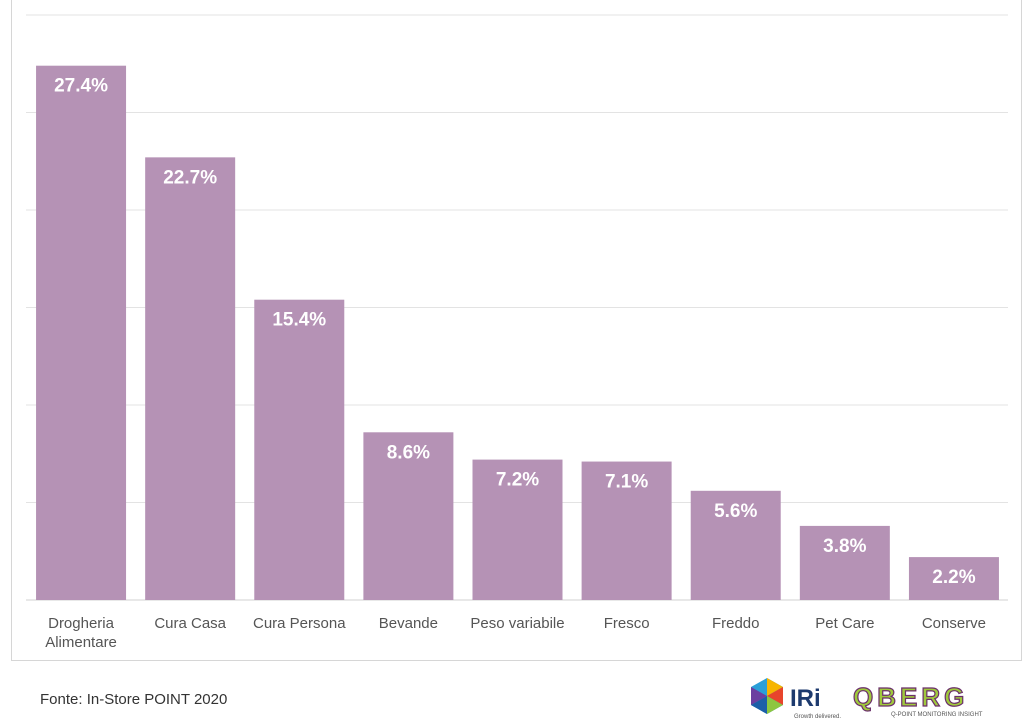 This screenshot has height=726, width=1024. What do you see at coordinates (844, 623) in the screenshot?
I see `category-label: Pet Care` at bounding box center [844, 623].